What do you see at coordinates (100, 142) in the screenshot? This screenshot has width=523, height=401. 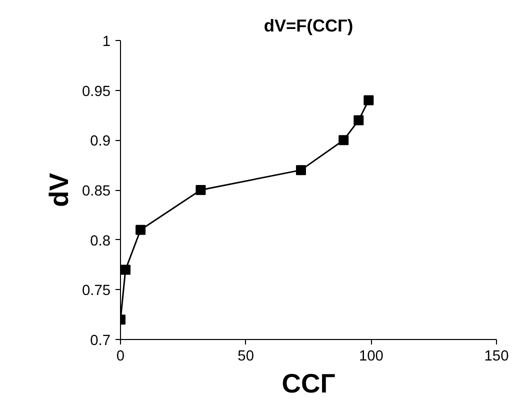 I see `y-tick-label: 0.9` at bounding box center [100, 142].